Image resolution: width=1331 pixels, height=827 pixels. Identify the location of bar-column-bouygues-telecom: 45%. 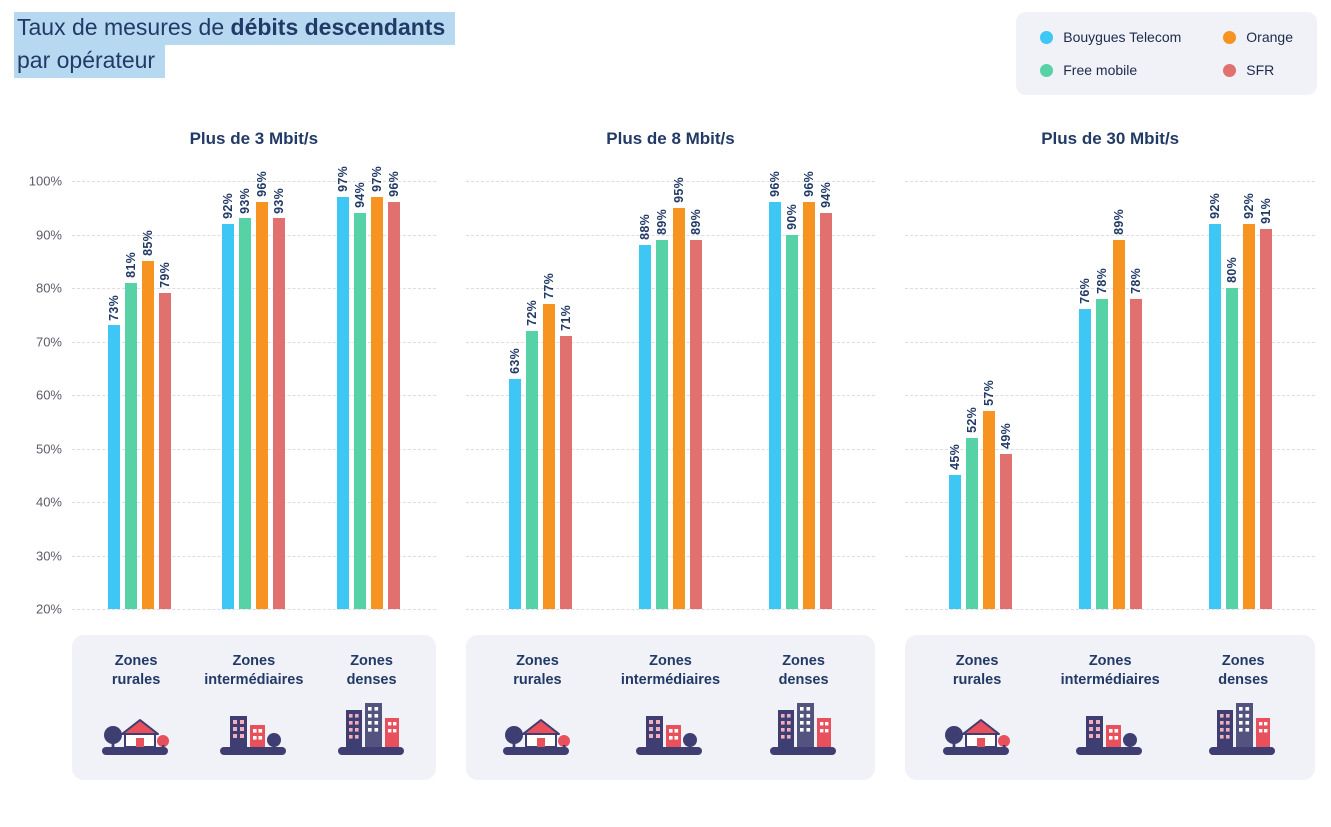
(955, 395).